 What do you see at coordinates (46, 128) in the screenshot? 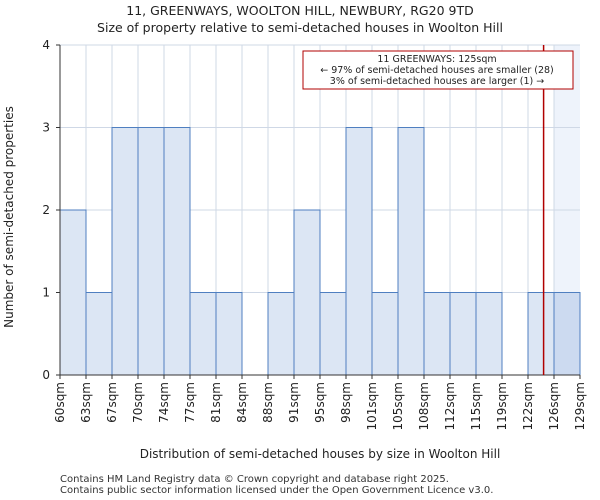
I see `y-tick-label: 3` at bounding box center [46, 128].